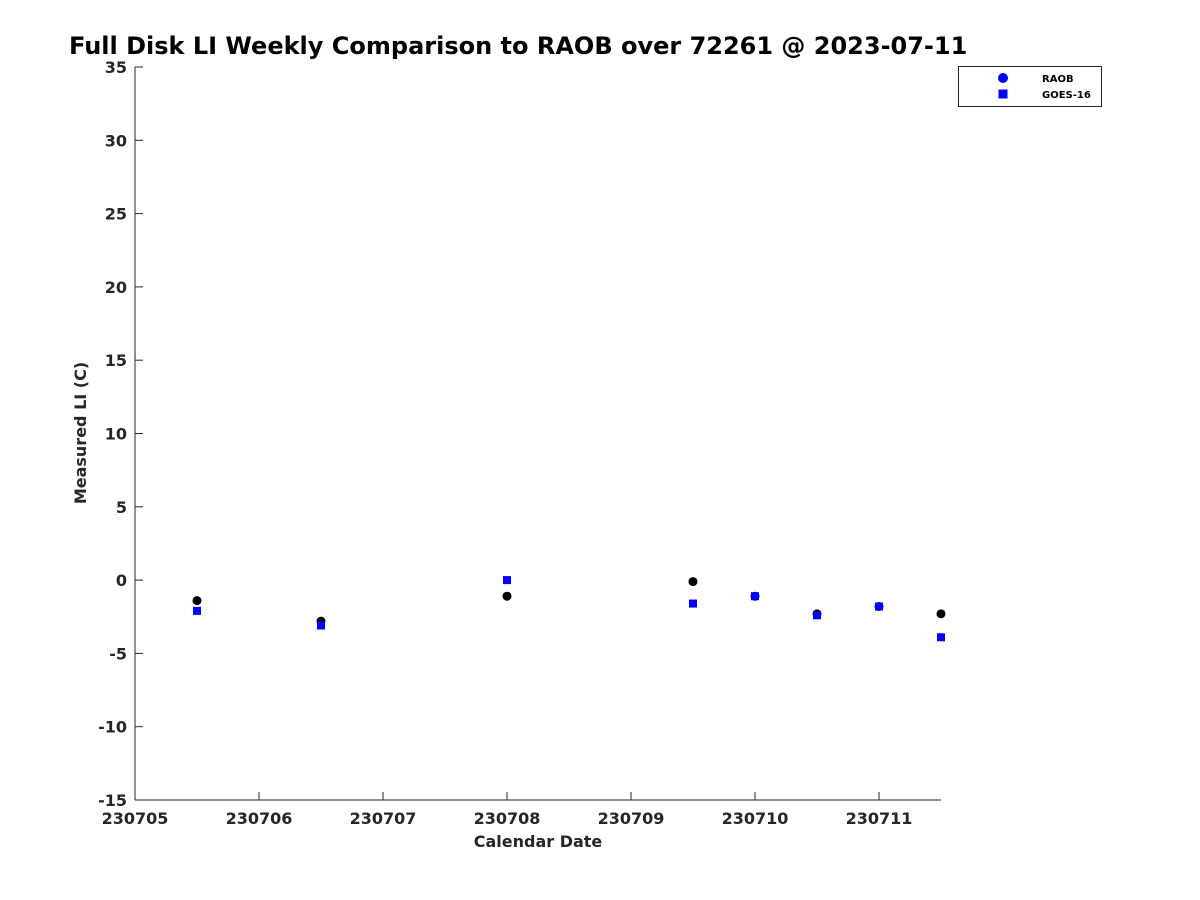  I want to click on y-tick-label: -5, so click(118, 653).